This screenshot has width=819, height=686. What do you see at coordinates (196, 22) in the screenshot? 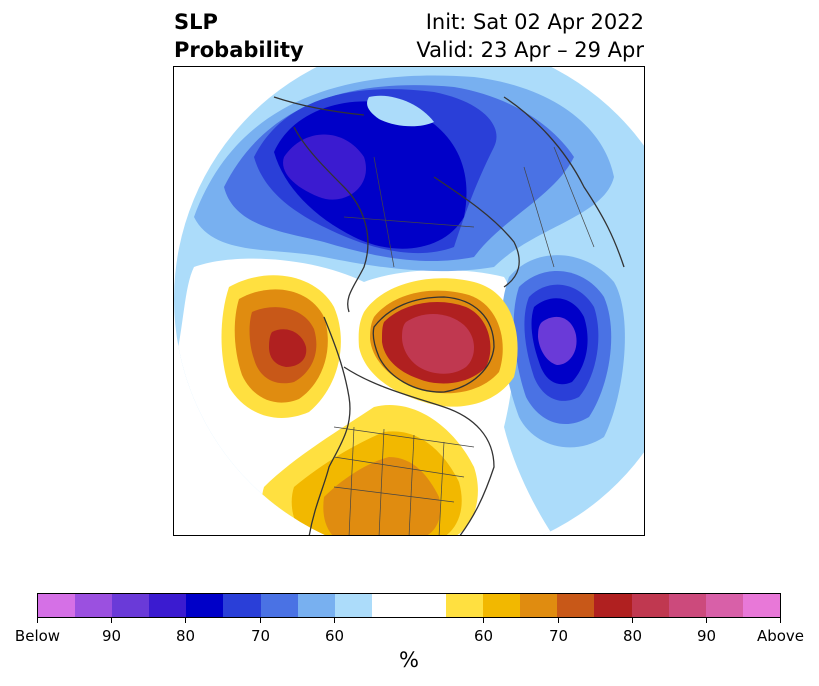
I see `title-variable: SLP` at bounding box center [196, 22].